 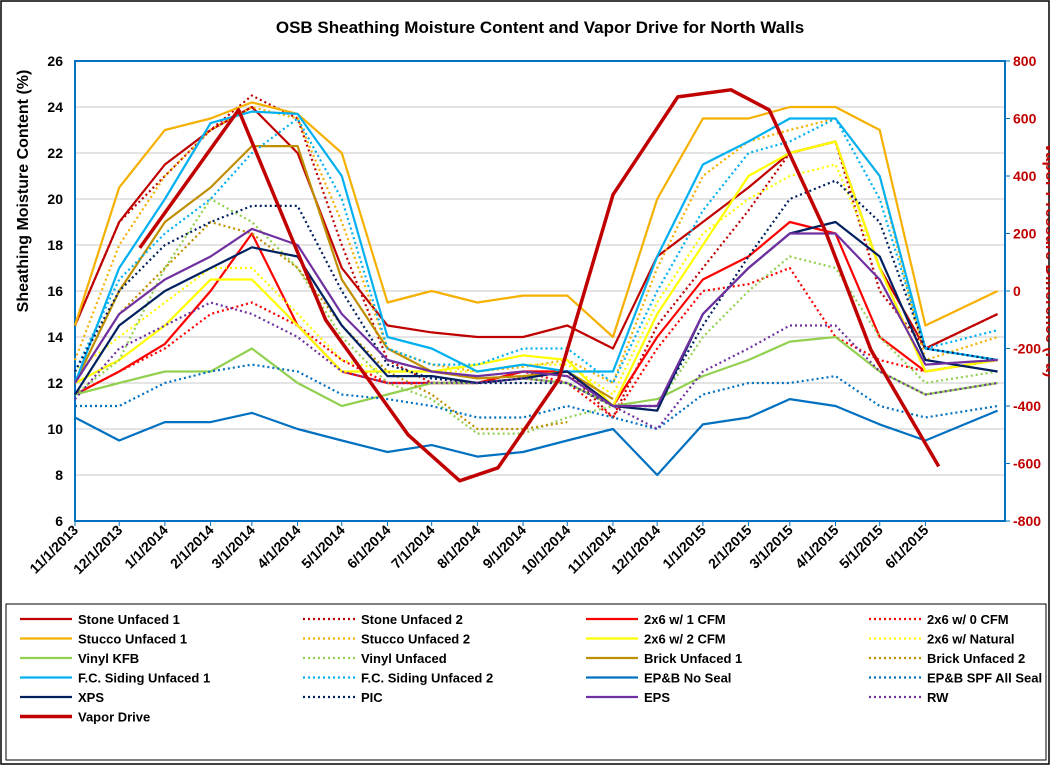 I want to click on legend-label: RW, so click(x=938, y=697).